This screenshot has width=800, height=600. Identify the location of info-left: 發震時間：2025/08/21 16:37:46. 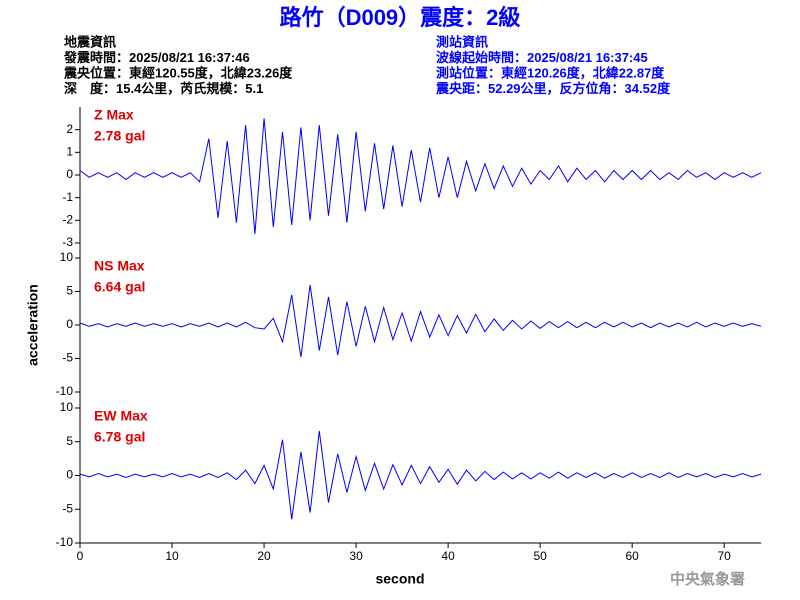
(156, 57).